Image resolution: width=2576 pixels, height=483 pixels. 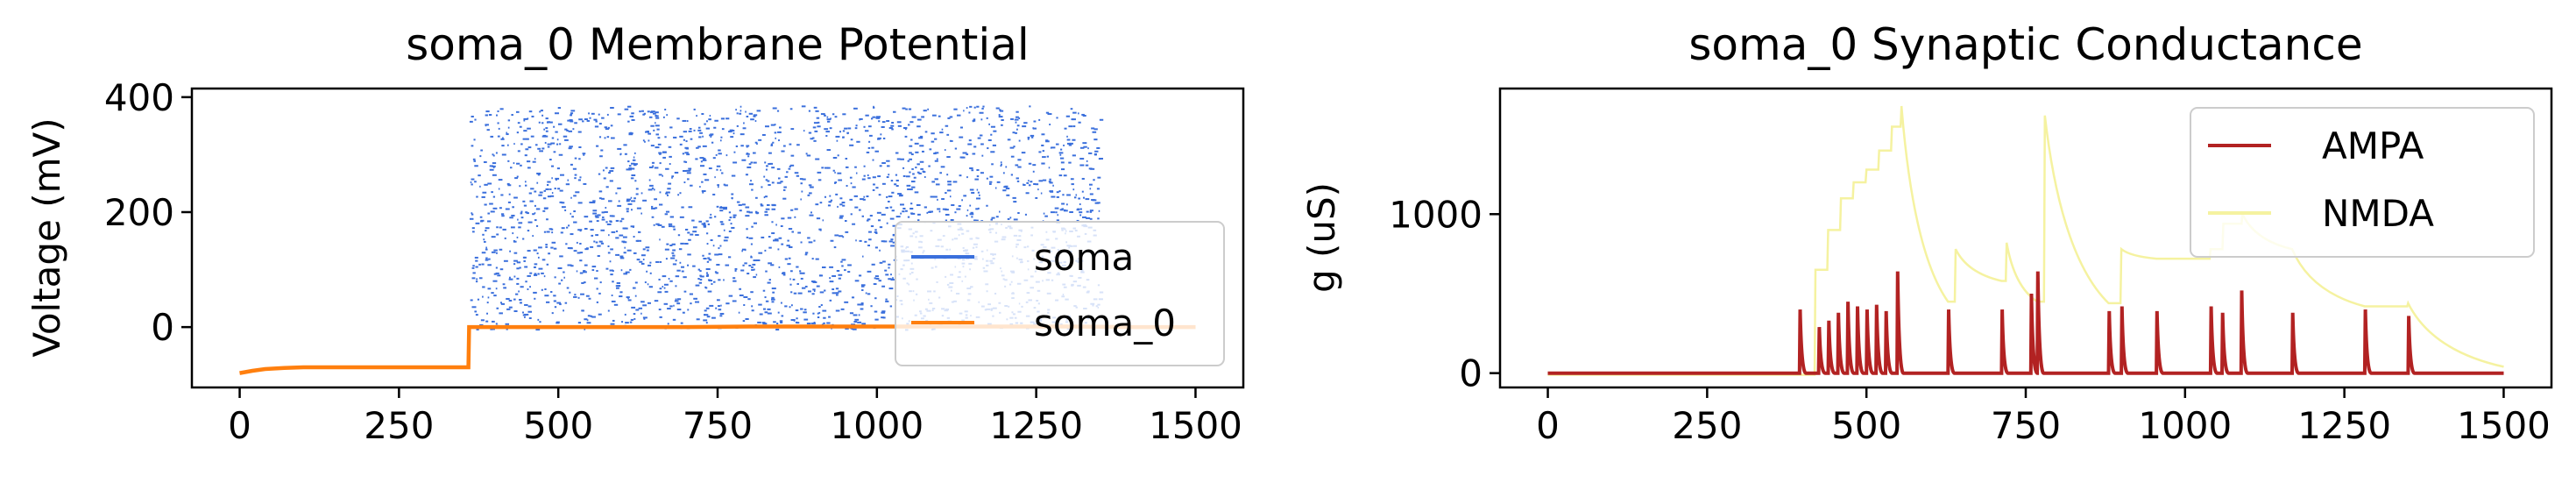 I want to click on legend: AMPA NMDA, so click(x=2362, y=182).